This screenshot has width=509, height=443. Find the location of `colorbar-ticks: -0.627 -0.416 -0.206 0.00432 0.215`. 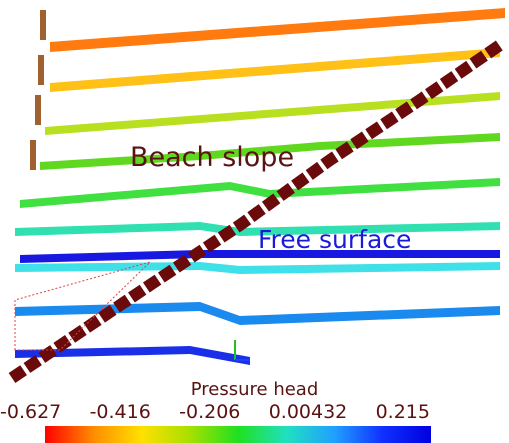

colorbar-ticks: -0.627 -0.416 -0.206 0.00432 0.215 is located at coordinates (215, 412).